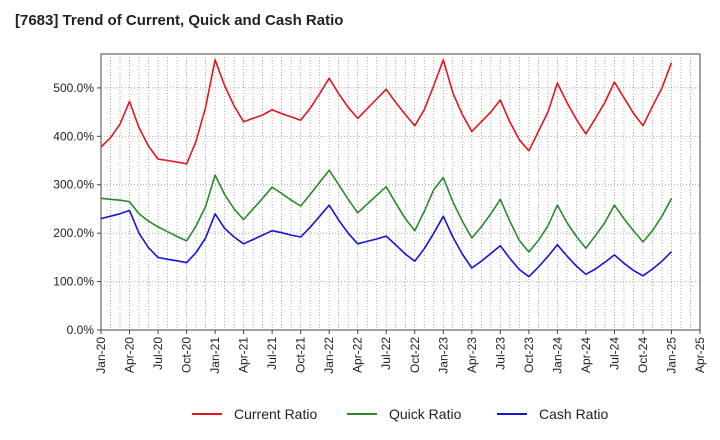  I want to click on cash-ratio-line, so click(386, 241).